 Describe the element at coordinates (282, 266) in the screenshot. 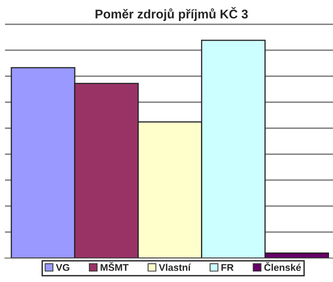

I see `legend-label: Členské` at that location.